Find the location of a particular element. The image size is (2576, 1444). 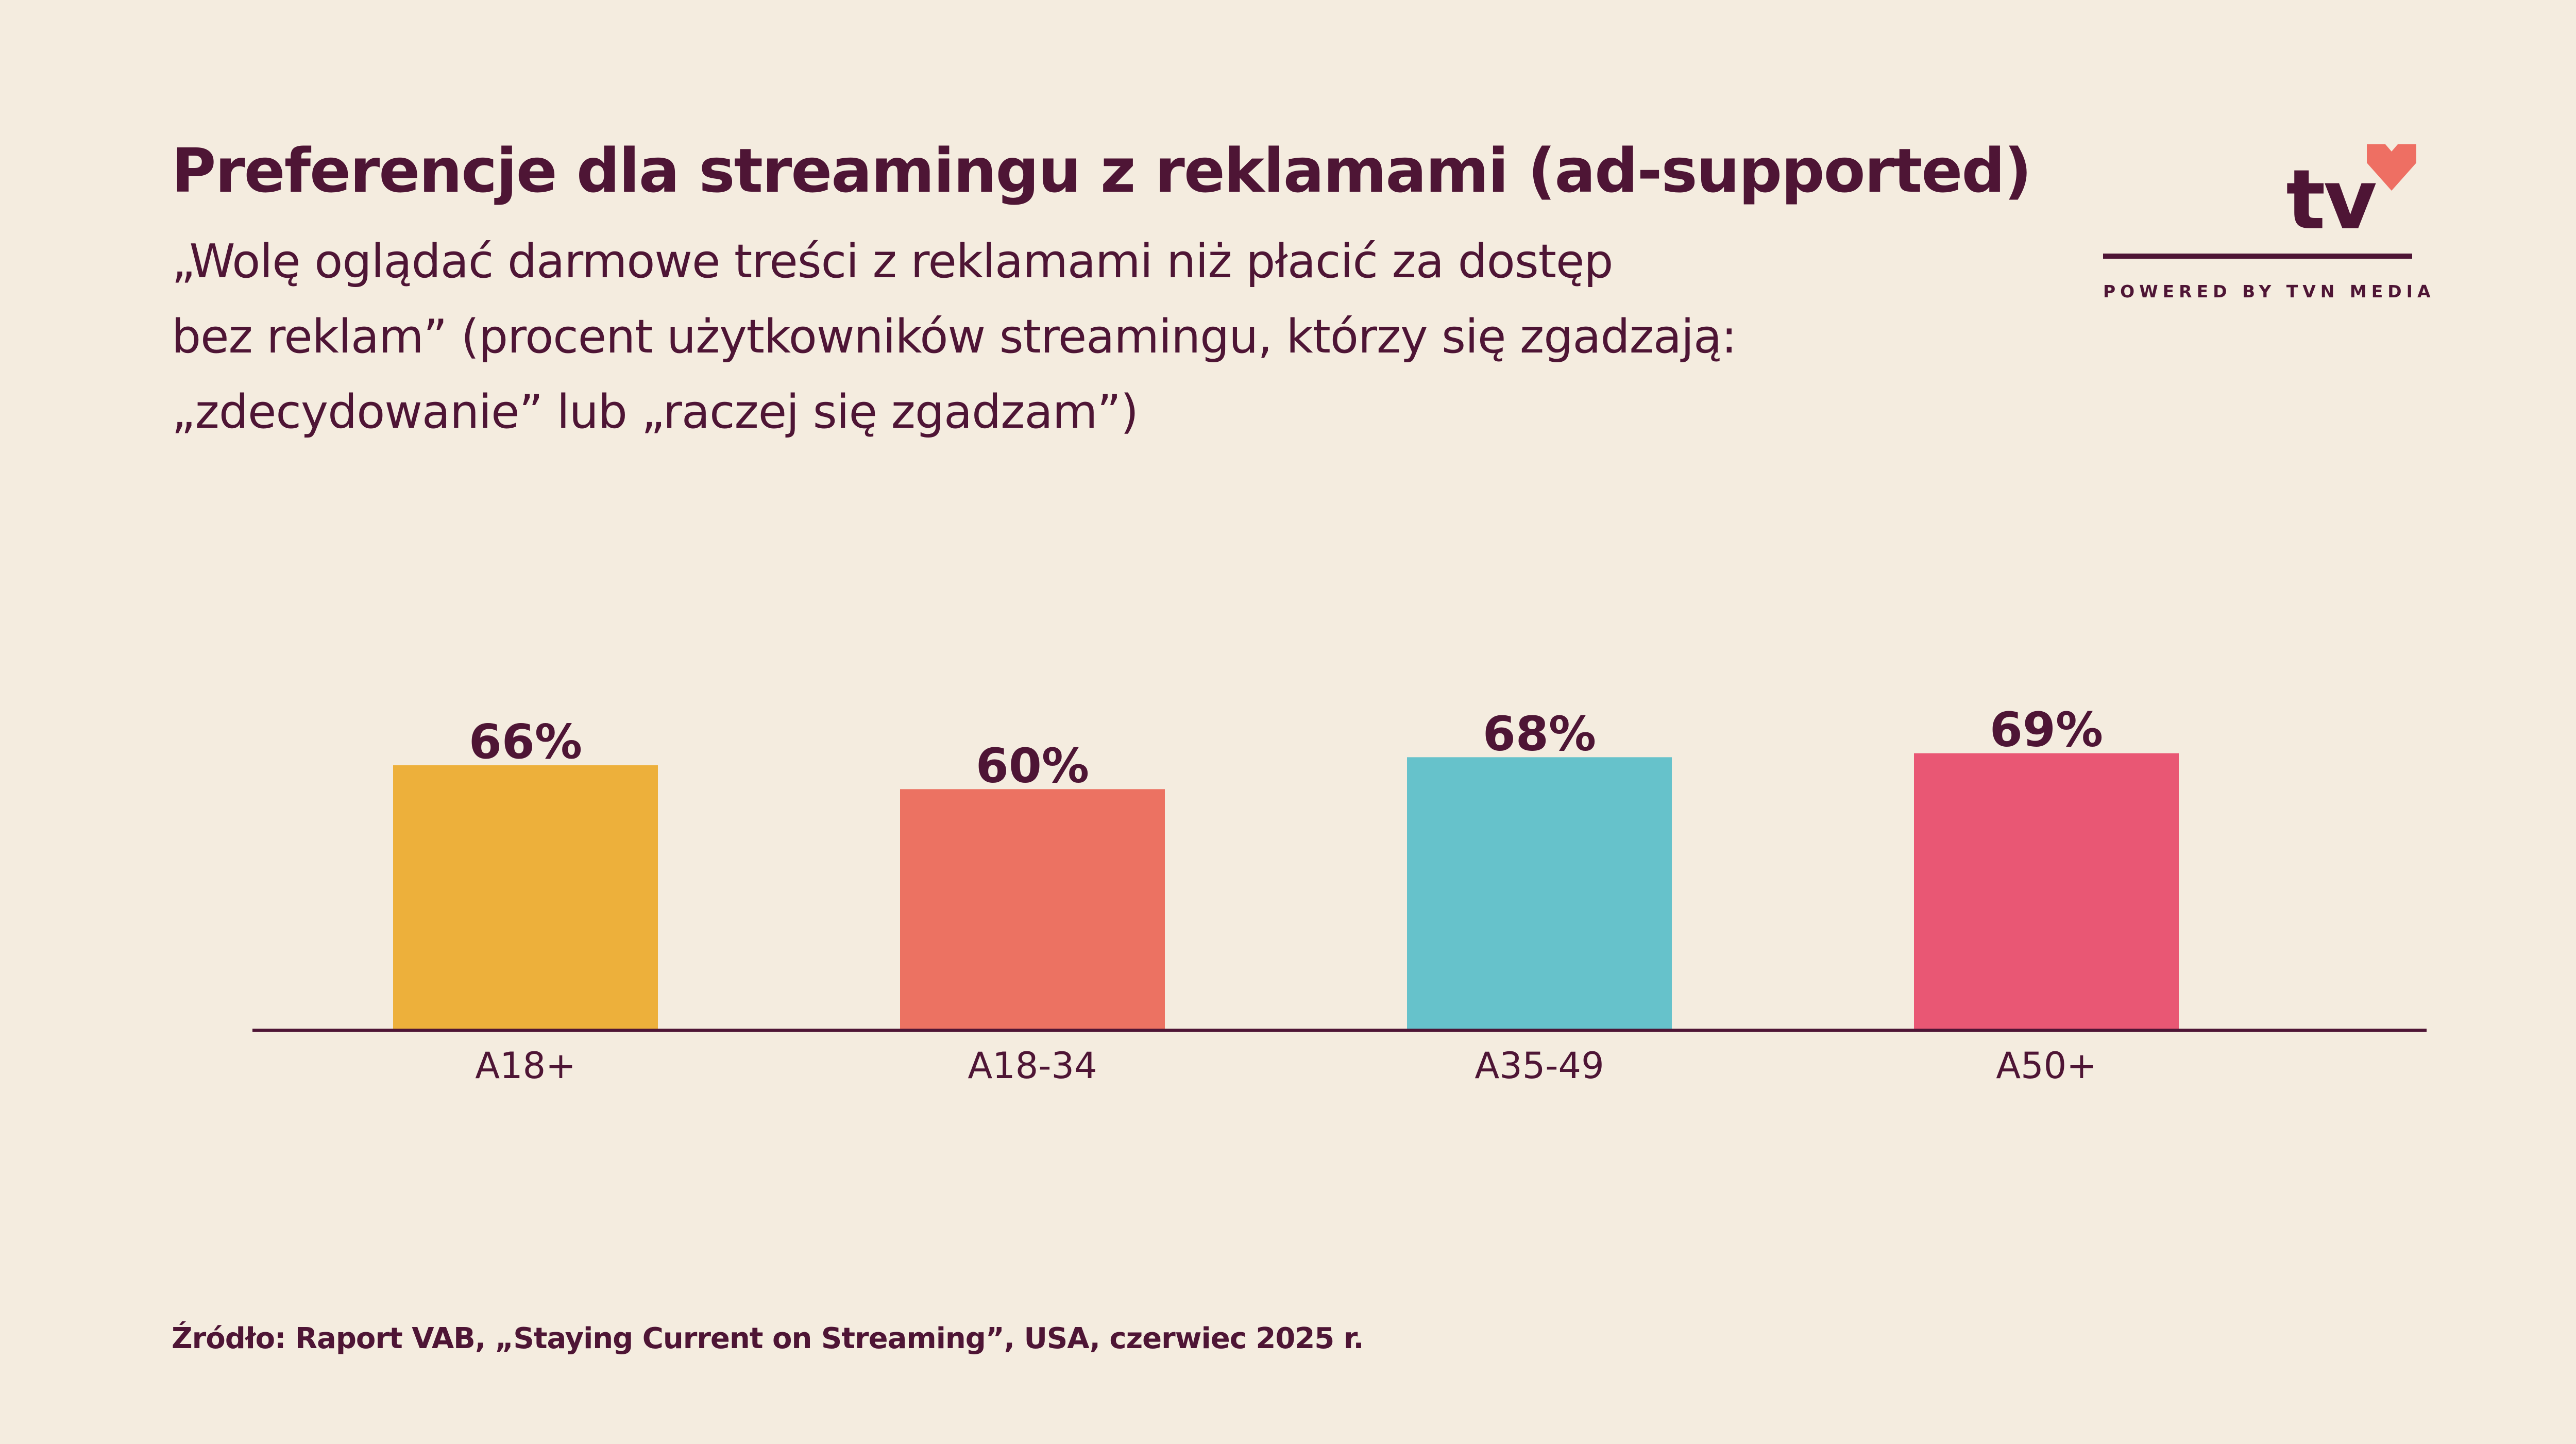

bar-value-label: 69% is located at coordinates (2046, 730).